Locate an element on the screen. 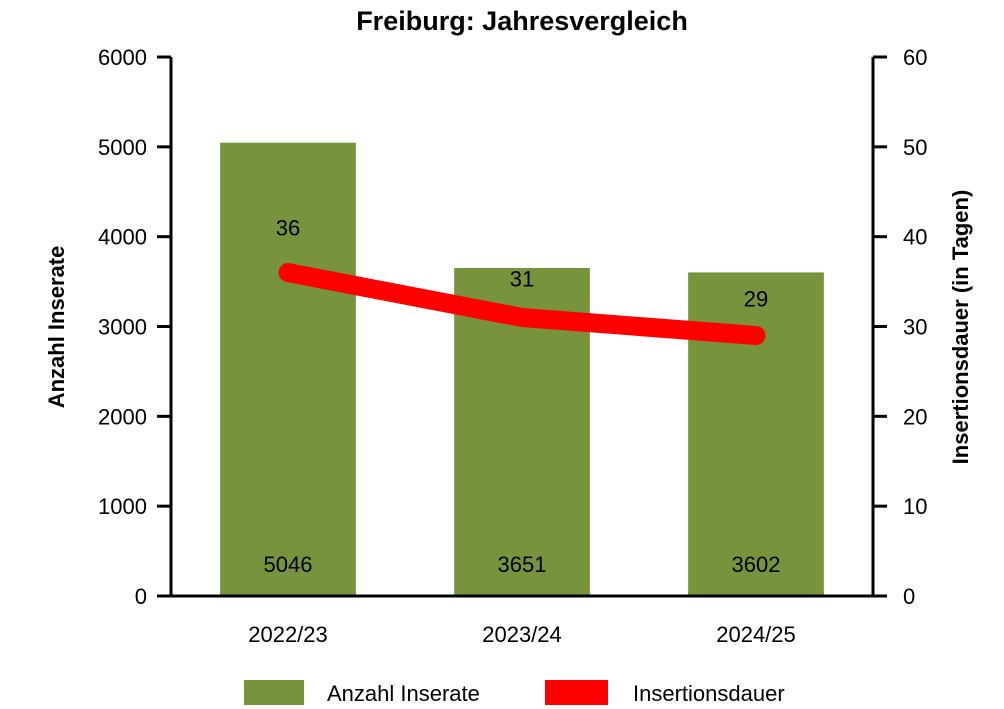 The height and width of the screenshot is (709, 1004). y-axis-right-tick-label: 60 is located at coordinates (915, 57).